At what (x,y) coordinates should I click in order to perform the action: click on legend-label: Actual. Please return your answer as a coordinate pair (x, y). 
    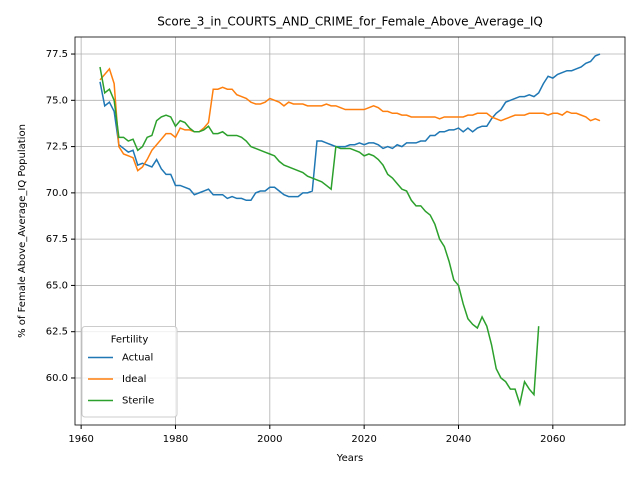
    Looking at the image, I should click on (137, 358).